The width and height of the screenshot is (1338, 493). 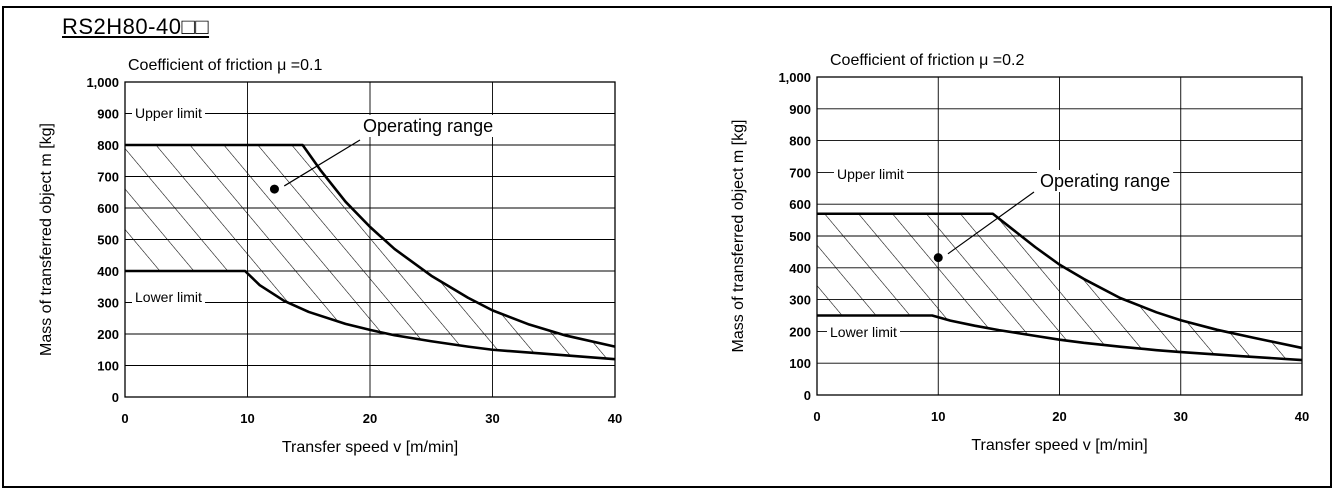 I want to click on chart-title: Coefficient of friction μ =0.2, so click(x=927, y=60).